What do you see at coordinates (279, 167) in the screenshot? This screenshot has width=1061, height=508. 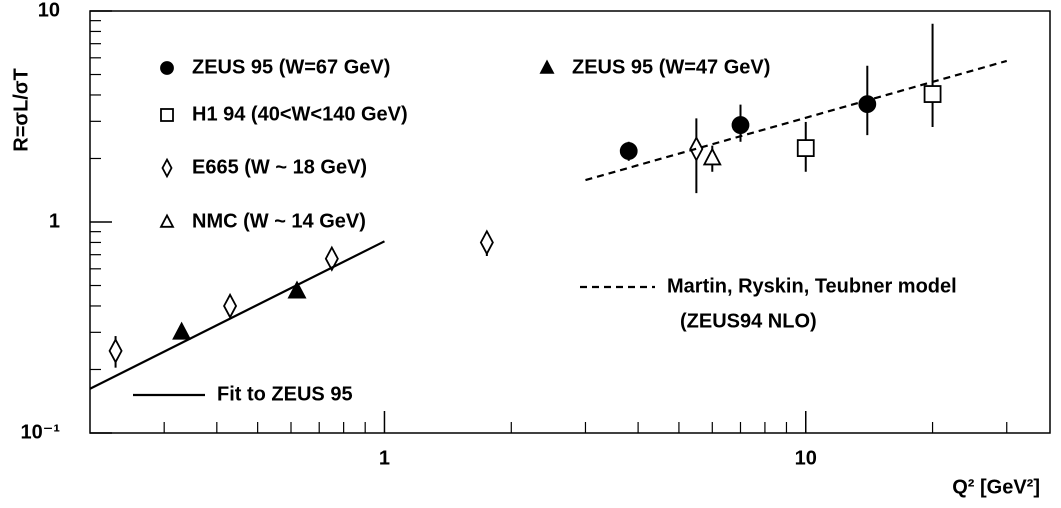 I see `legend-label: E665 (W ~ 18 GeV)` at bounding box center [279, 167].